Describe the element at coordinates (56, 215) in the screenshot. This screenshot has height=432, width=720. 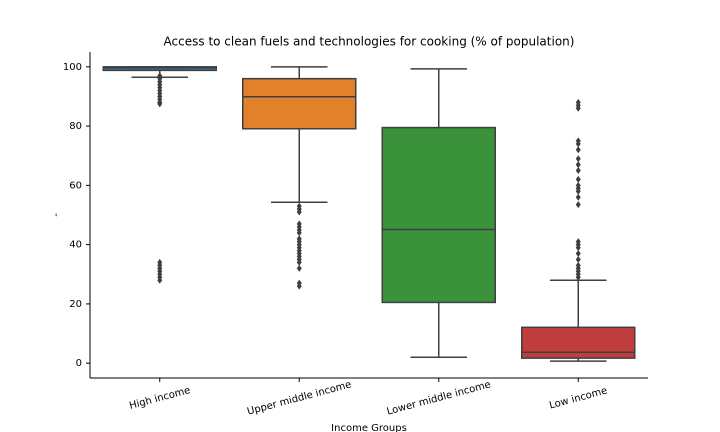
I see `y-axis-label: -` at that location.